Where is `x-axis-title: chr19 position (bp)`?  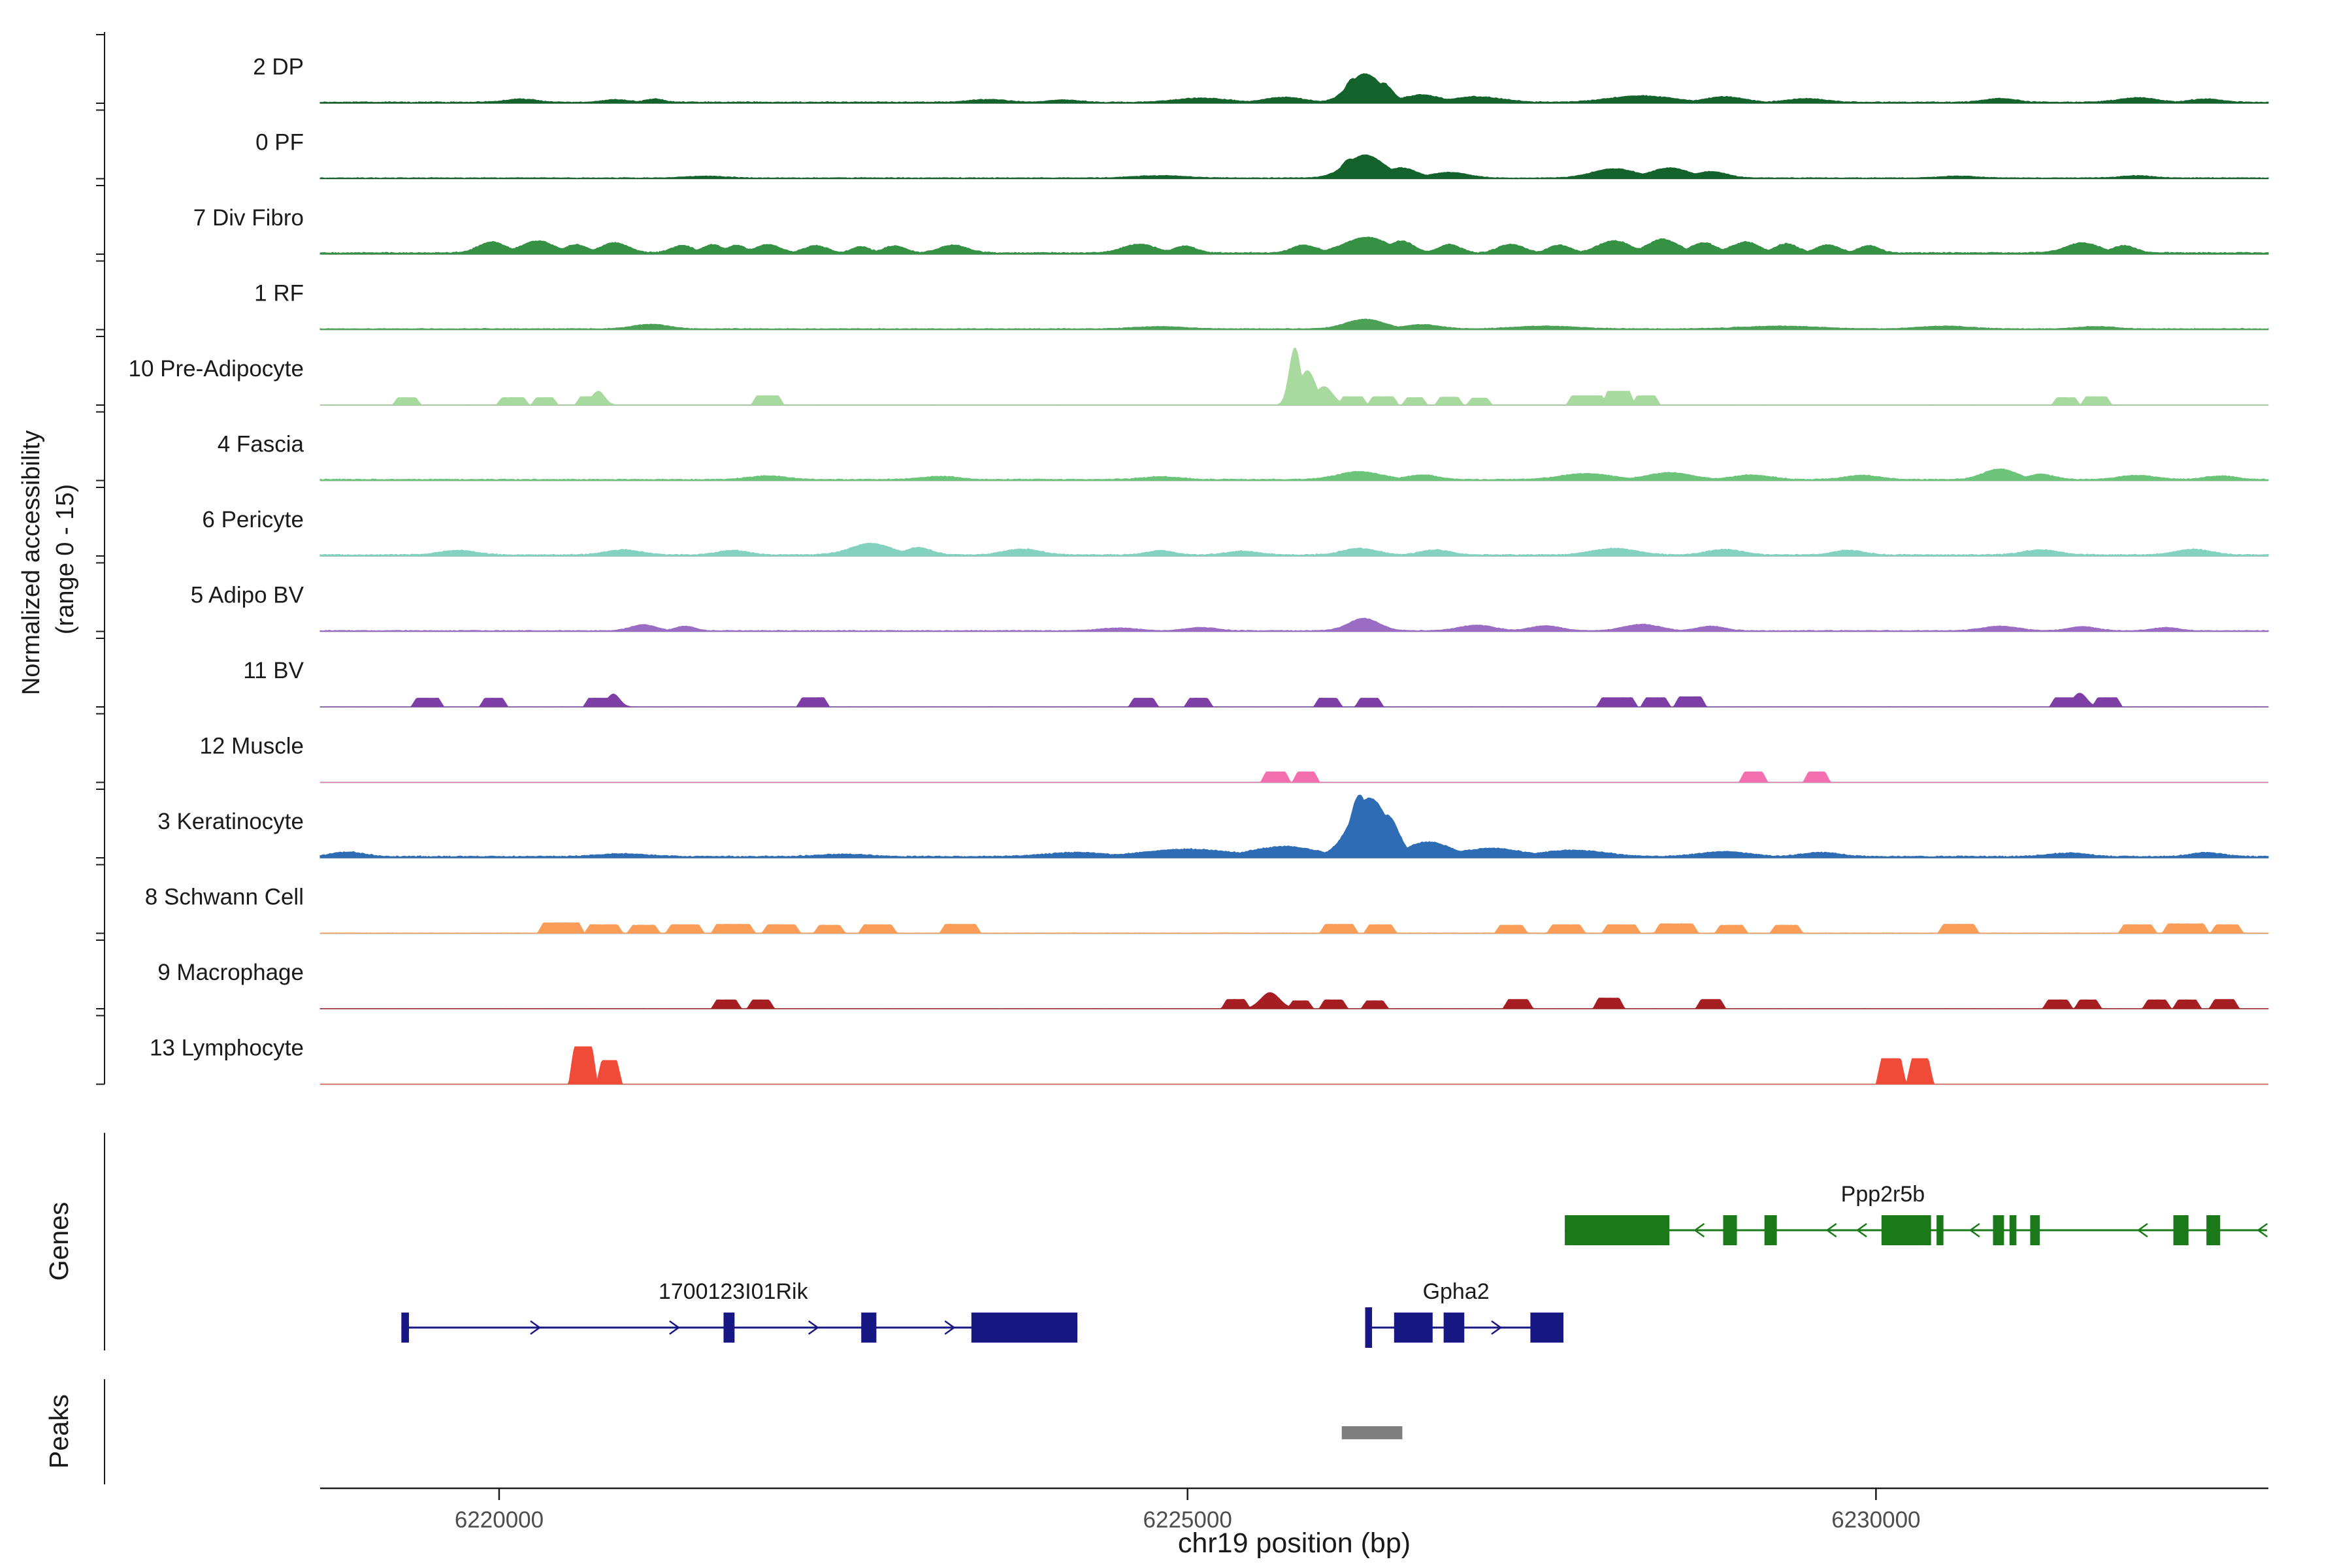
x-axis-title: chr19 position (bp) is located at coordinates (1294, 1543).